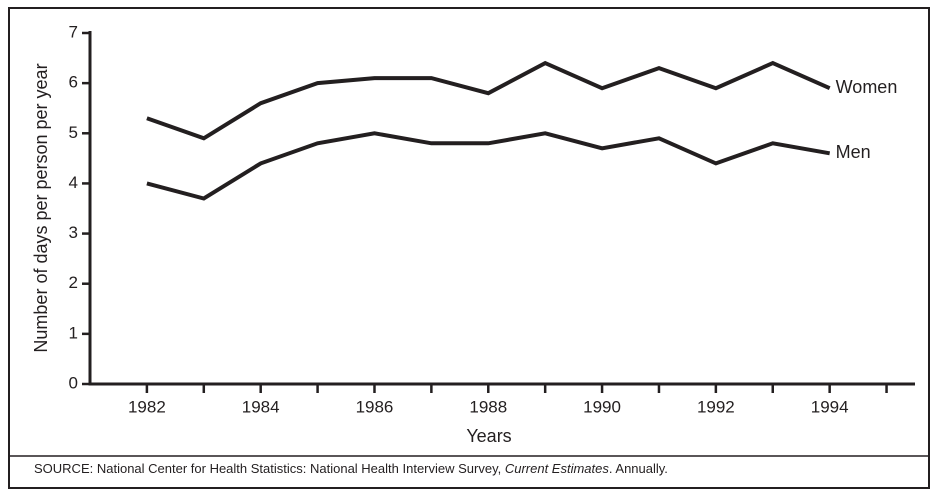 This screenshot has width=937, height=493. I want to click on y-tick-label: 7, so click(73, 31).